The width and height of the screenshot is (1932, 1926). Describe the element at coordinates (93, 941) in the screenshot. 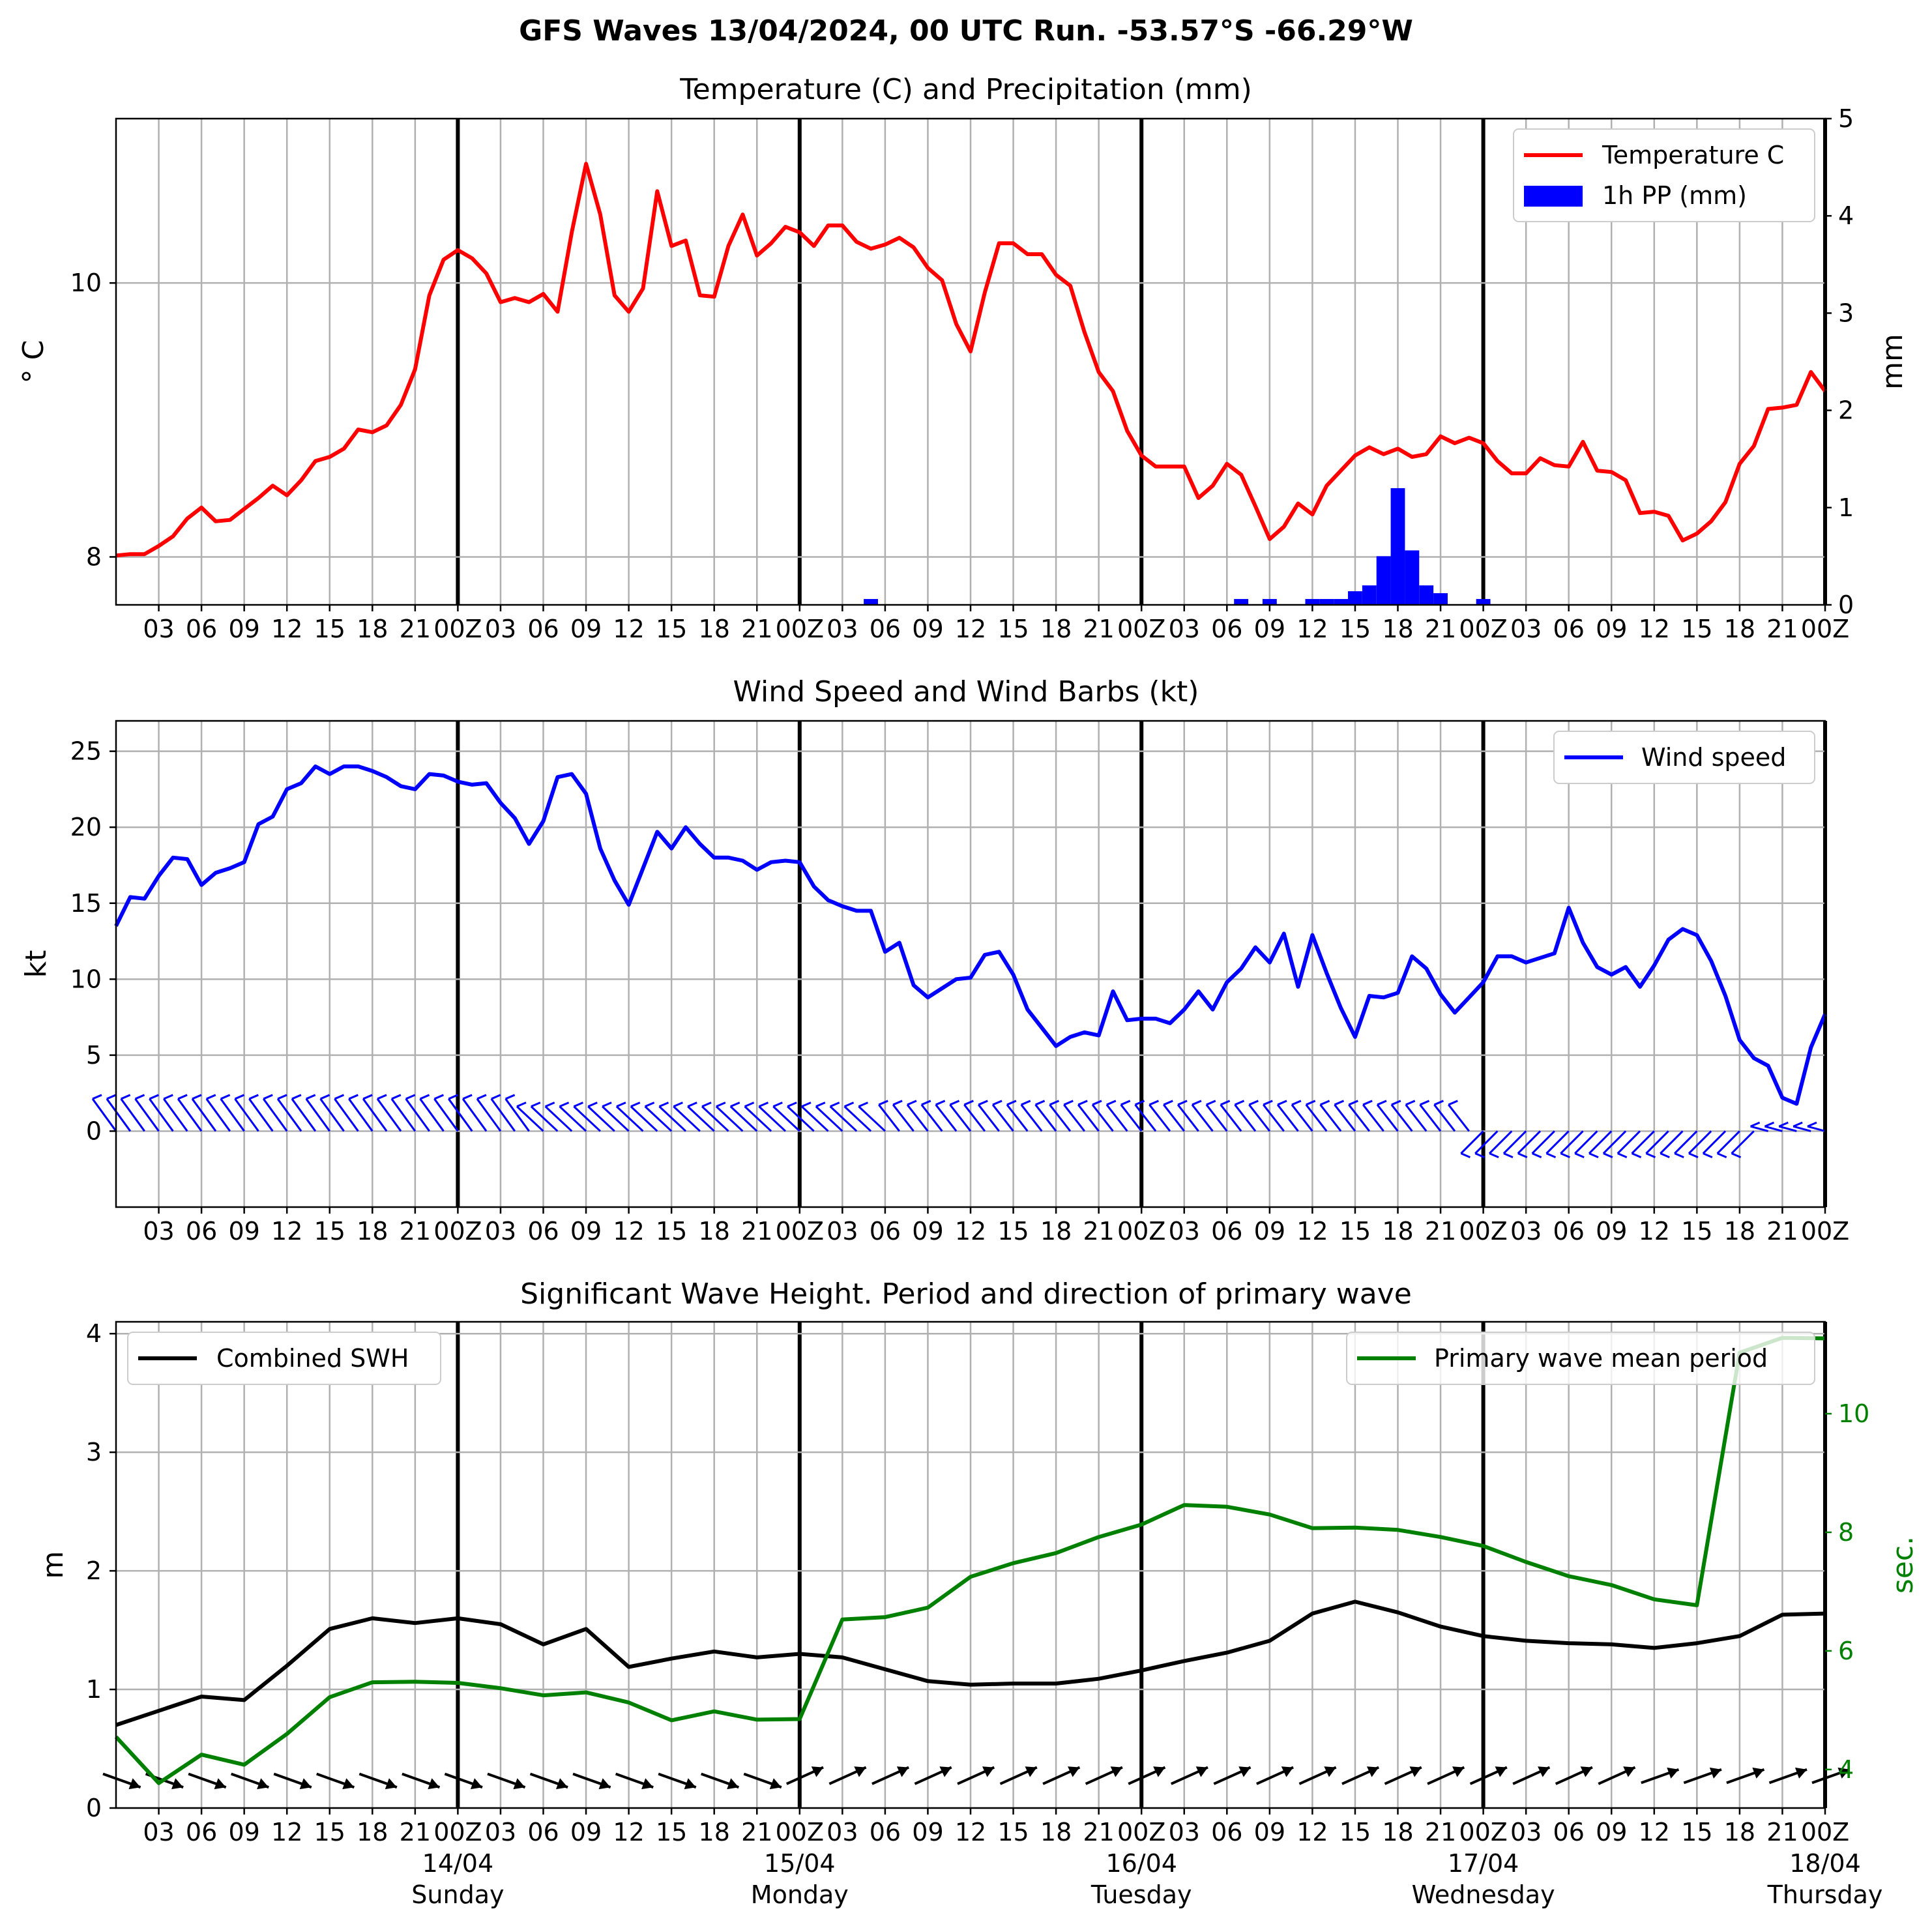

I see `wind-y-ticks: 0 5 10 15 20 25` at that location.